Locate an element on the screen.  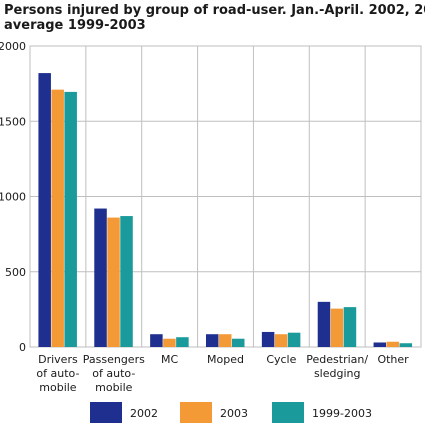
x-tick-label: Drivers is located at coordinates (58, 359).